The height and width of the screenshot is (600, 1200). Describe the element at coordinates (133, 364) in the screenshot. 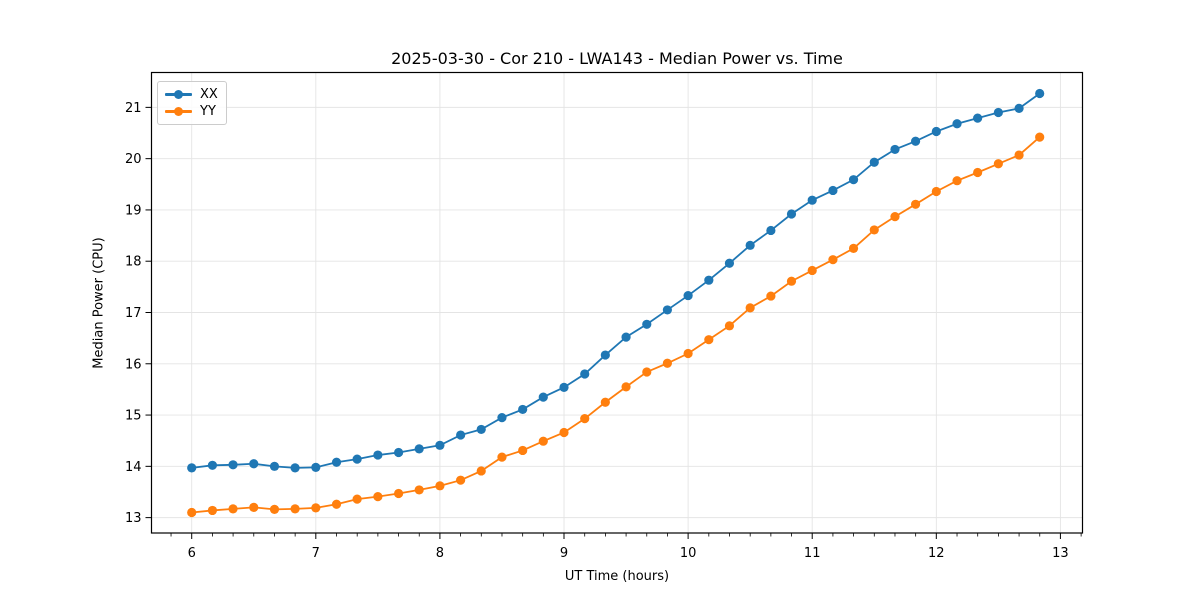

I see `y-tick-label: 16` at that location.